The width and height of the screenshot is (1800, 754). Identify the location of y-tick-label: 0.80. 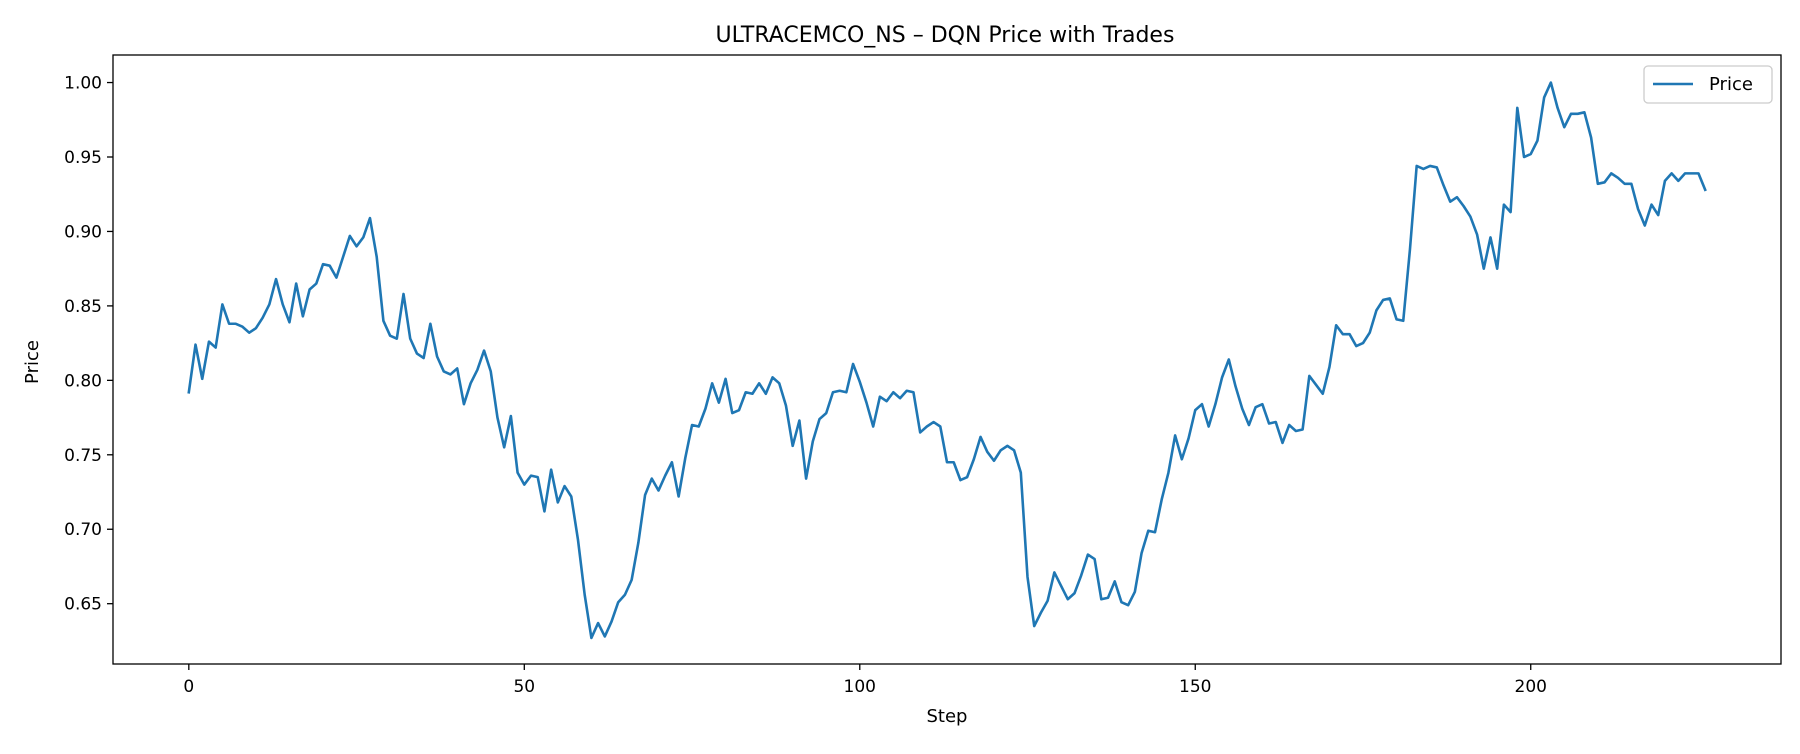
(83, 381).